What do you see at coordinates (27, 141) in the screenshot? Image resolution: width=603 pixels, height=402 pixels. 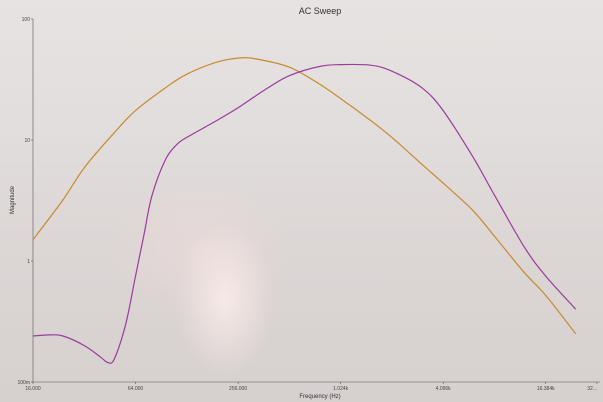 I see `y-tick-label: 10` at bounding box center [27, 141].